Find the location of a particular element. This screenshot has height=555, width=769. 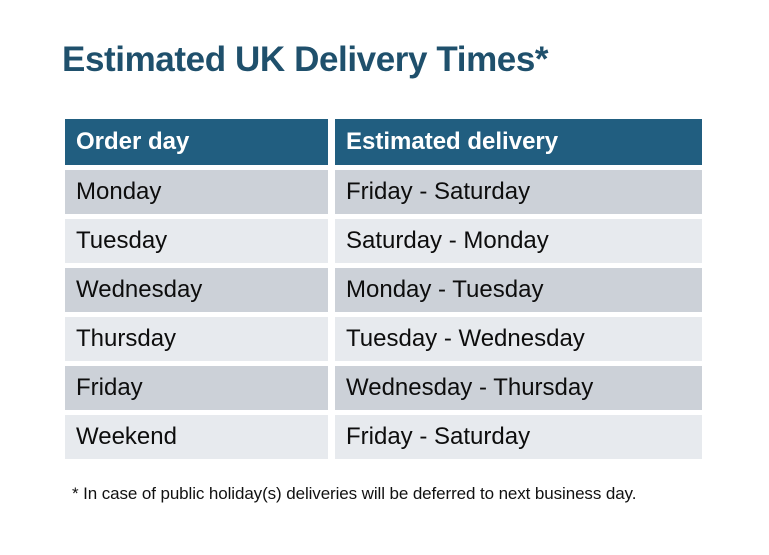

column-header-estimated-delivery: Estimated delivery is located at coordinates (518, 142).